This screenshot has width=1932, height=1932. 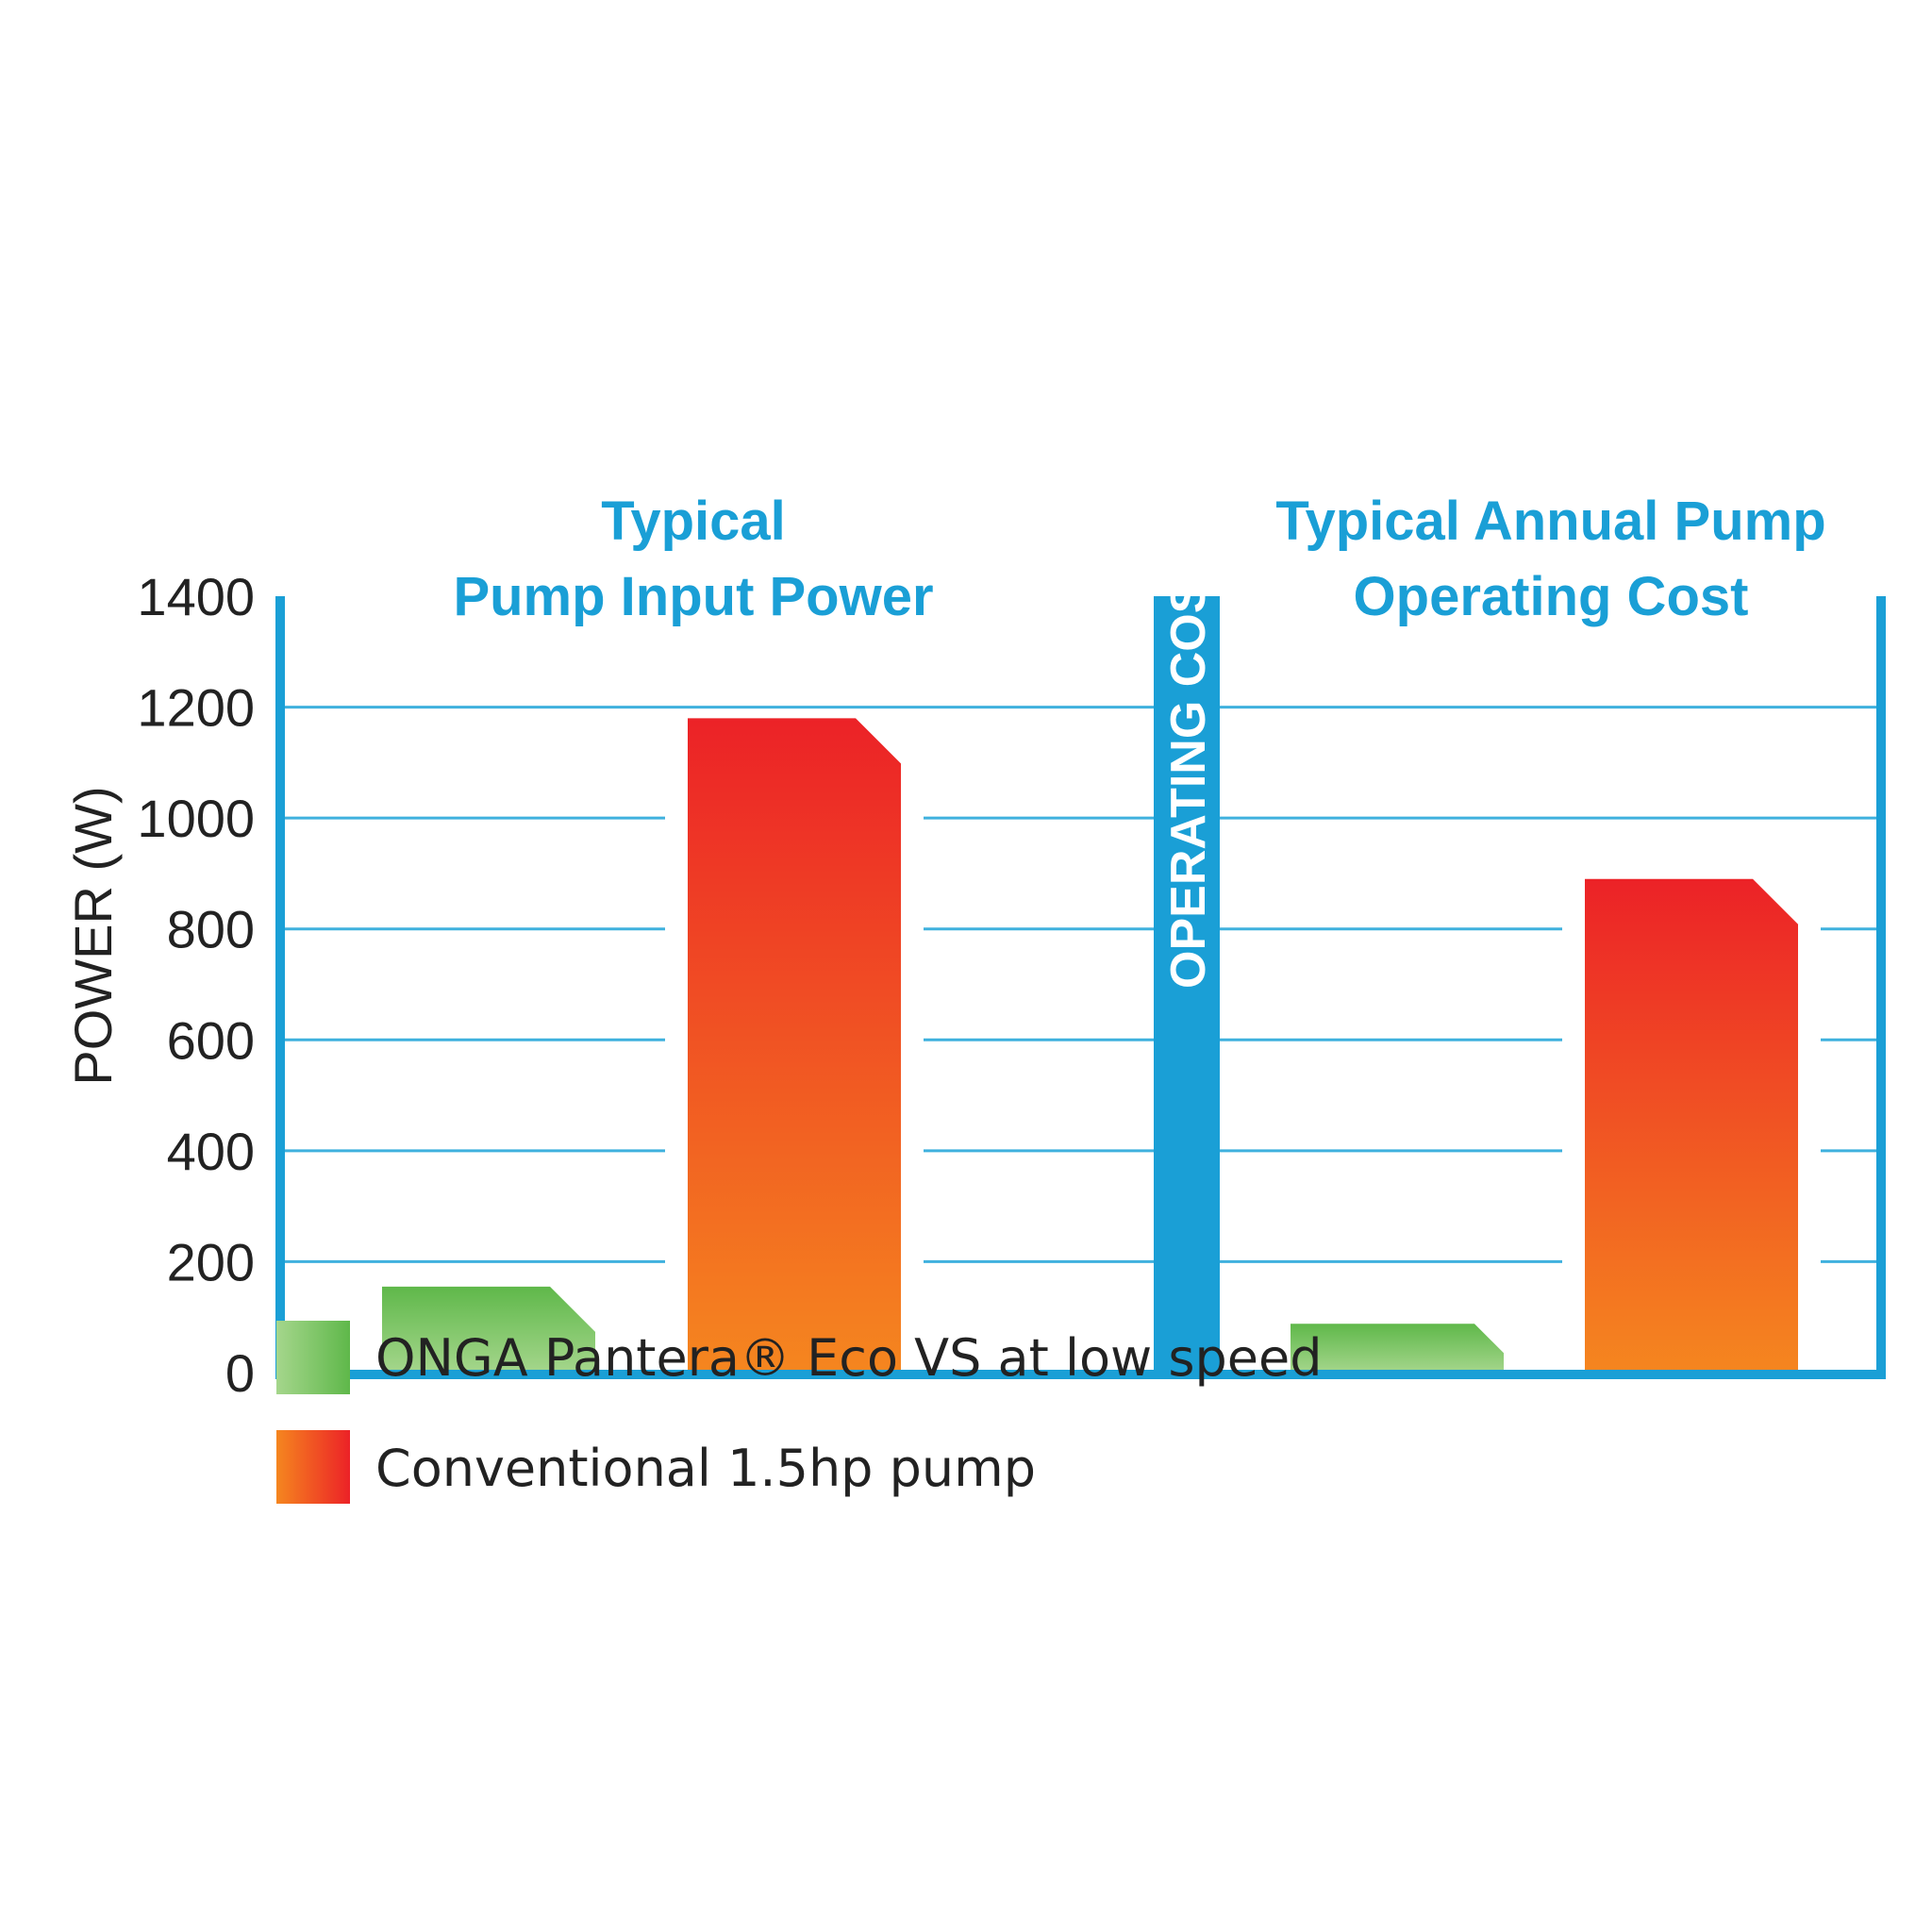 What do you see at coordinates (795, 1045) in the screenshot?
I see `bar-chart1-series2` at bounding box center [795, 1045].